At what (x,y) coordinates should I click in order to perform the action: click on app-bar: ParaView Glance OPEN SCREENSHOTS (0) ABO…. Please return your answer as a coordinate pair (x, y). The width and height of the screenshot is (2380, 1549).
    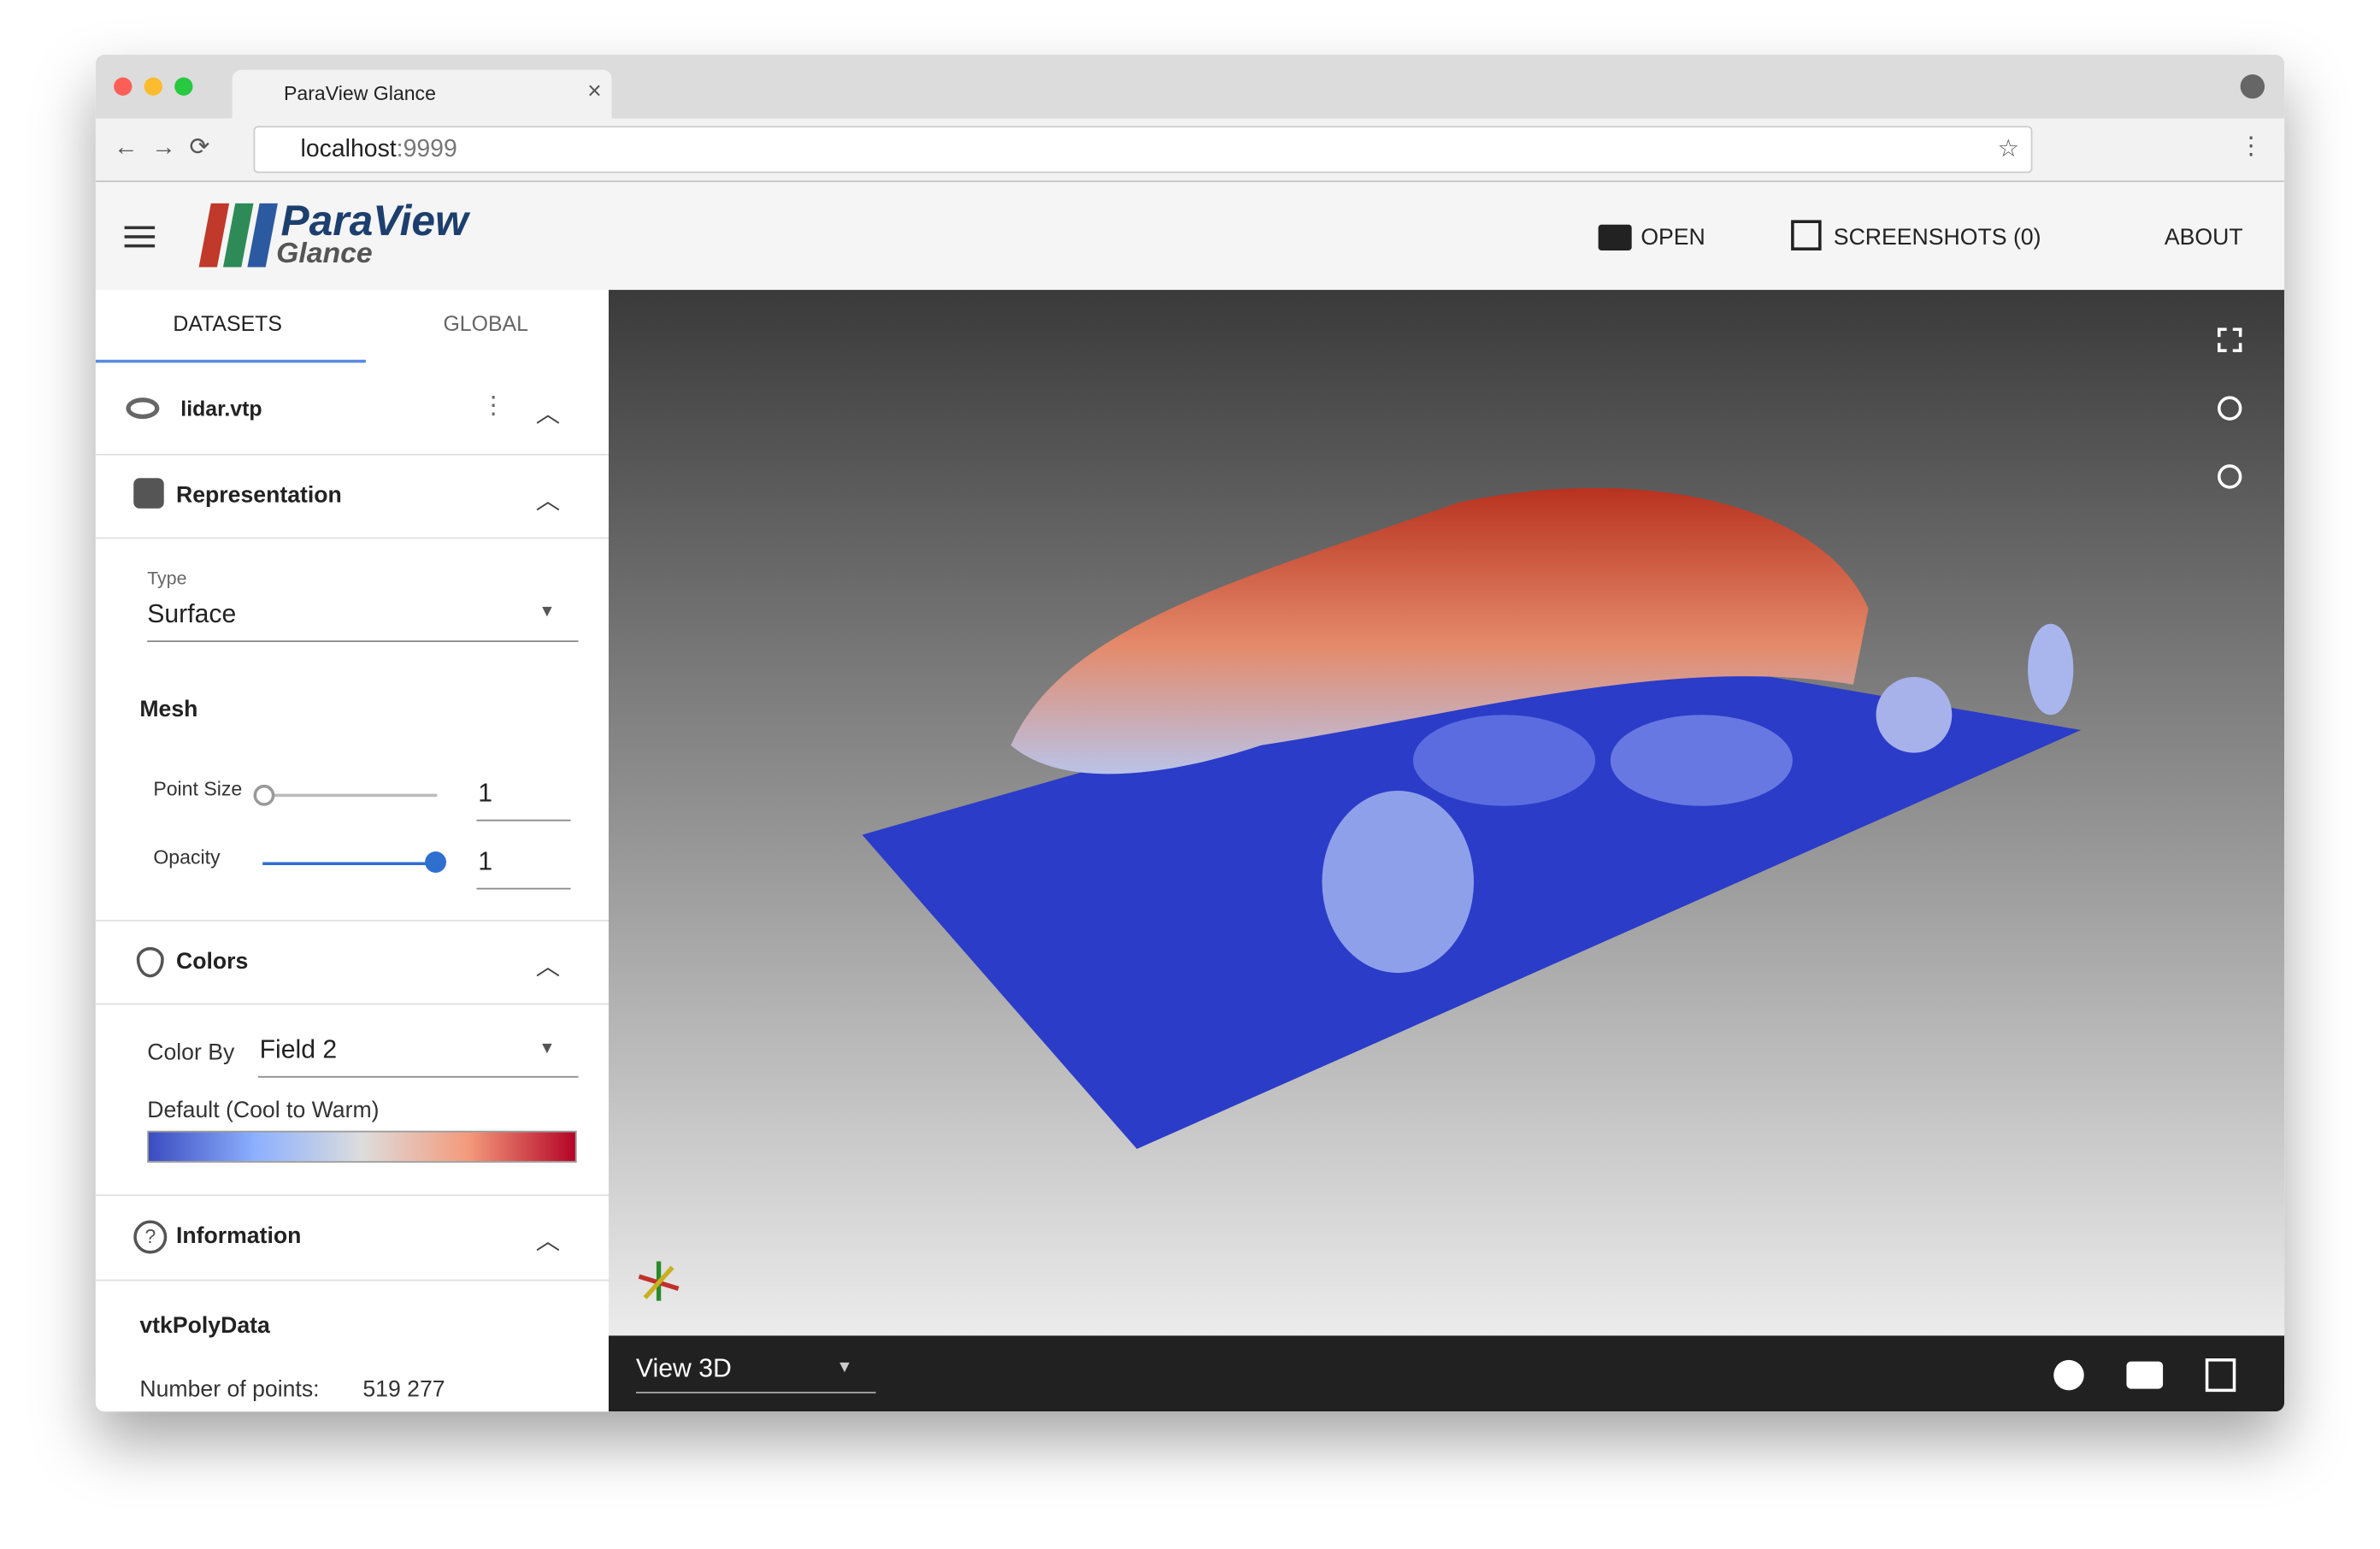
    Looking at the image, I should click on (1190, 236).